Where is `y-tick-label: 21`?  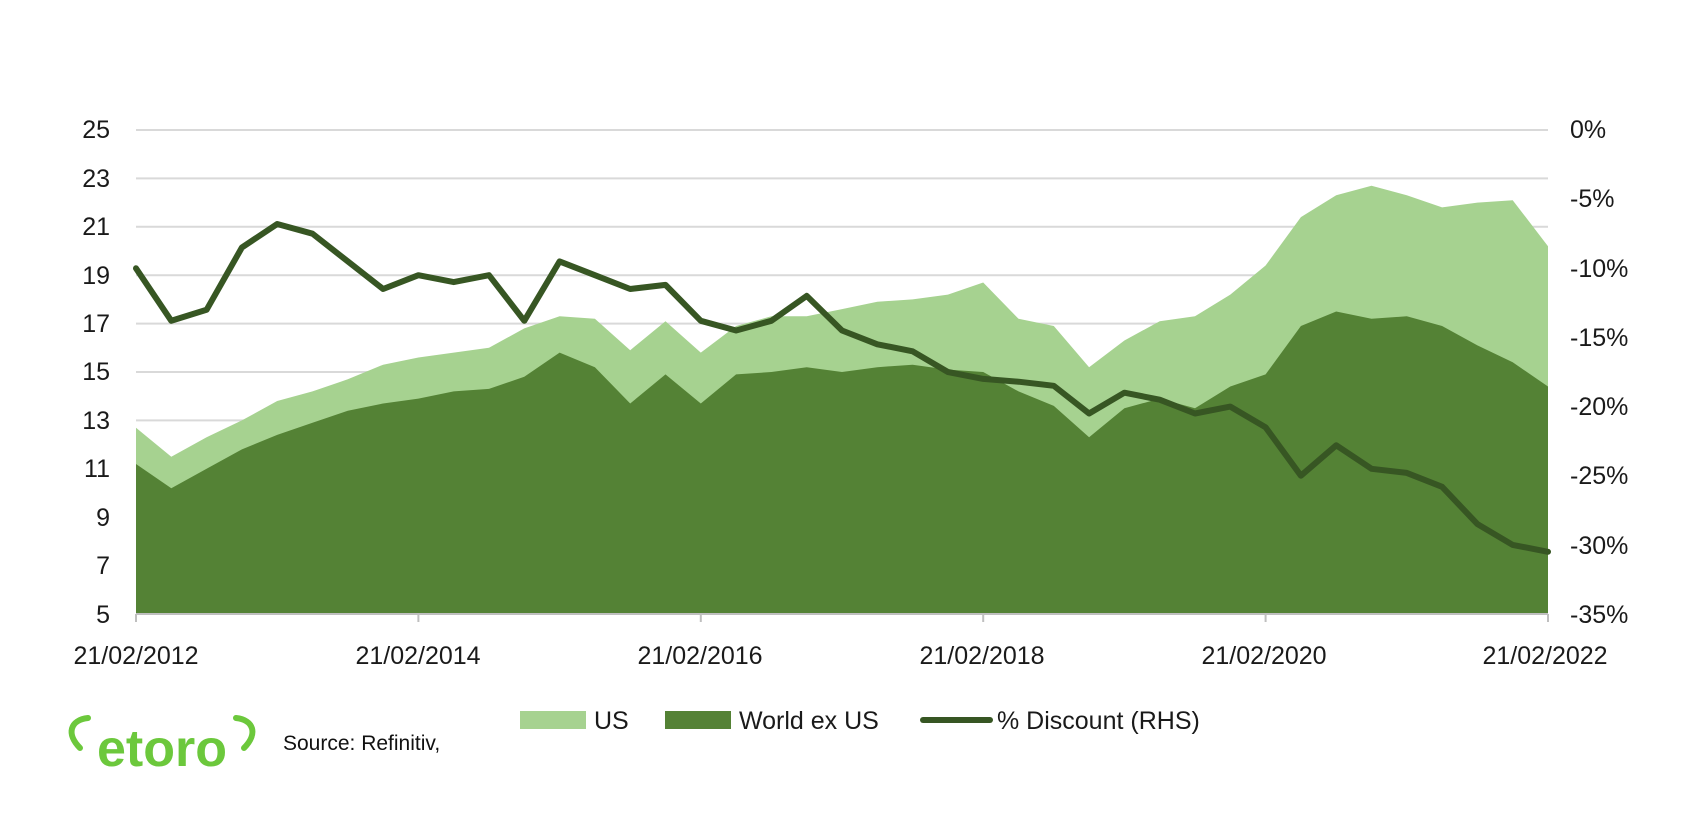 y-tick-label: 21 is located at coordinates (96, 227).